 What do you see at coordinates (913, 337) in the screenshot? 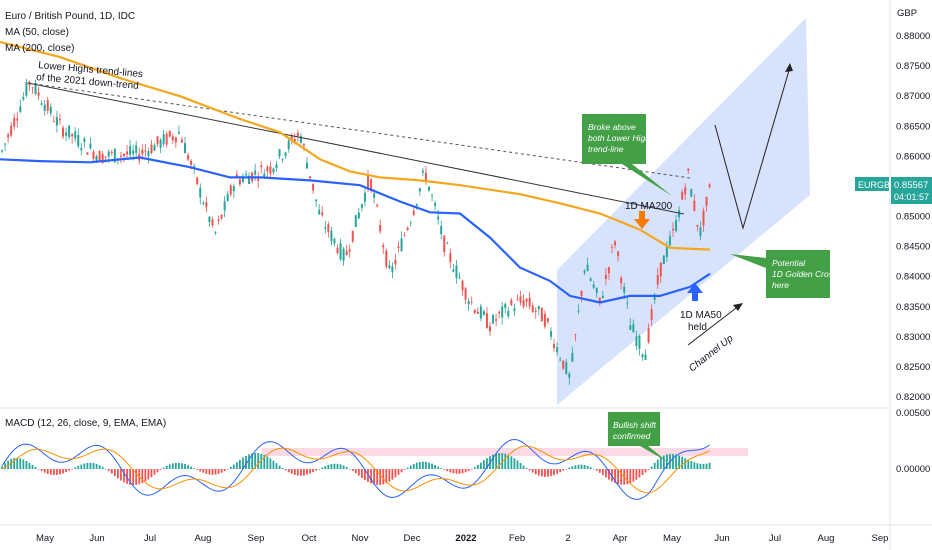
I see `price-tick-label: 0.83000` at bounding box center [913, 337].